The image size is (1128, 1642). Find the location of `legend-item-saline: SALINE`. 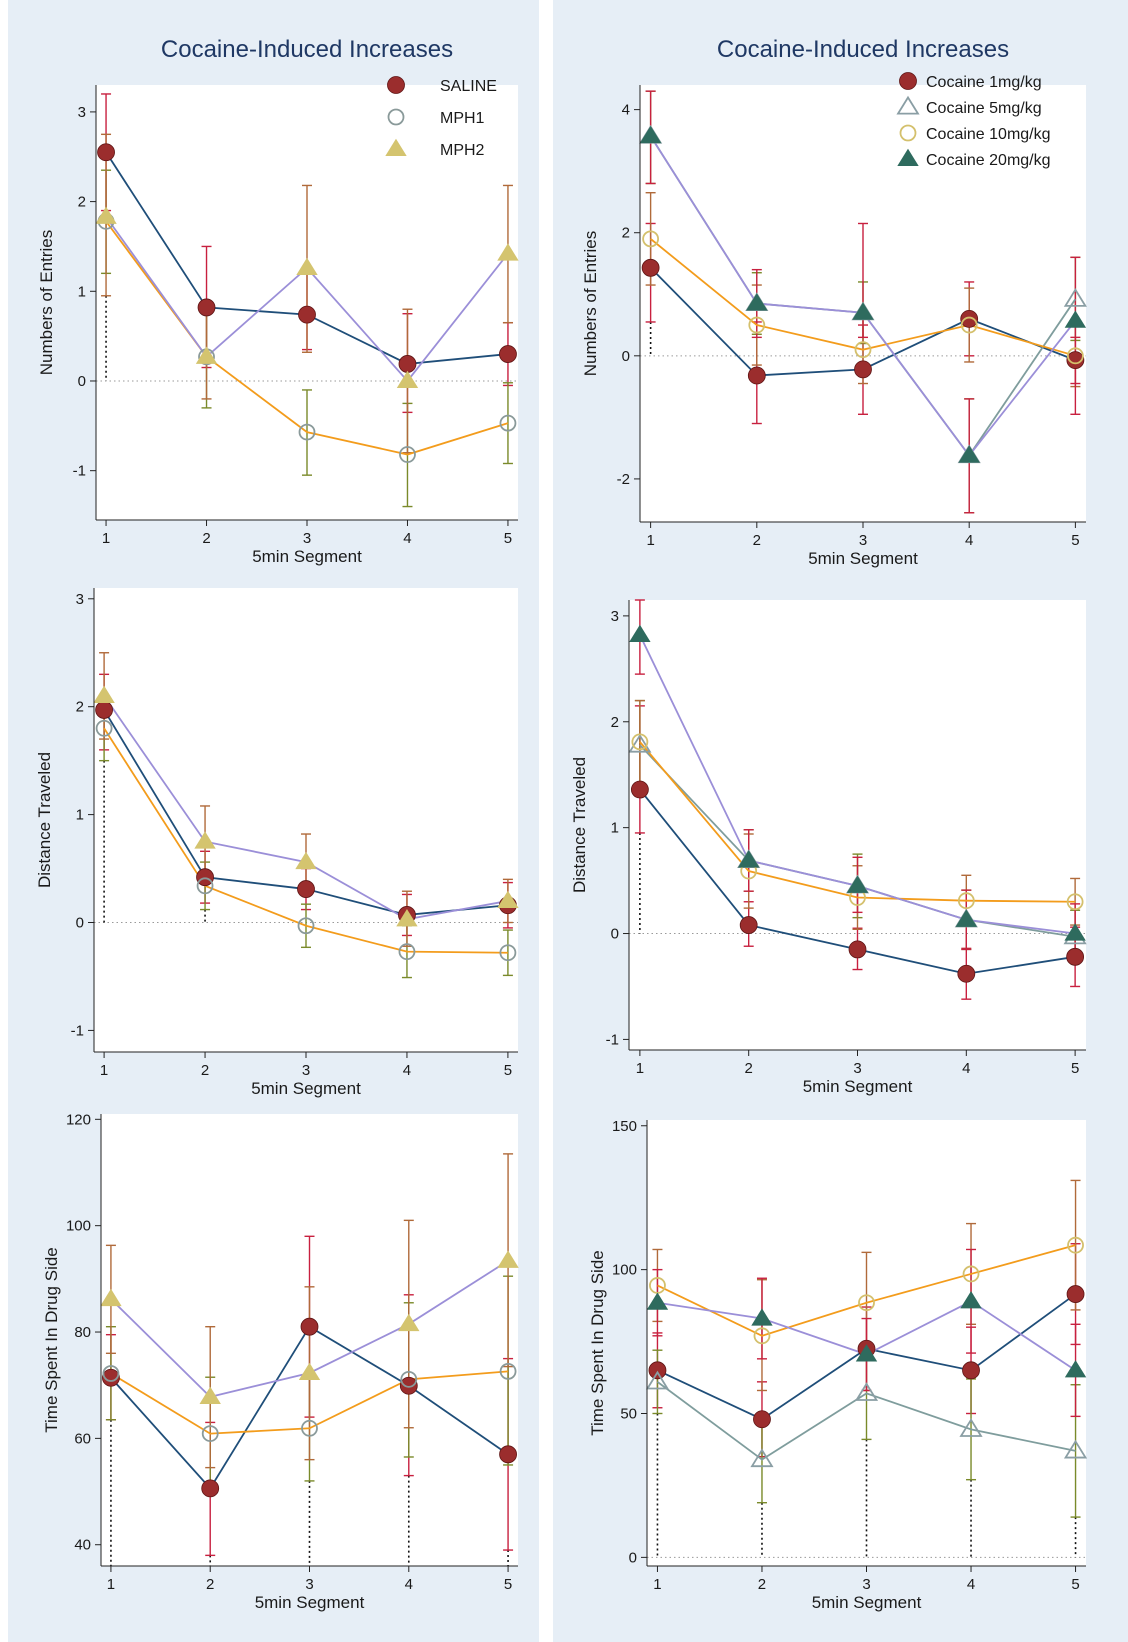

legend-item-saline: SALINE is located at coordinates (442, 85).